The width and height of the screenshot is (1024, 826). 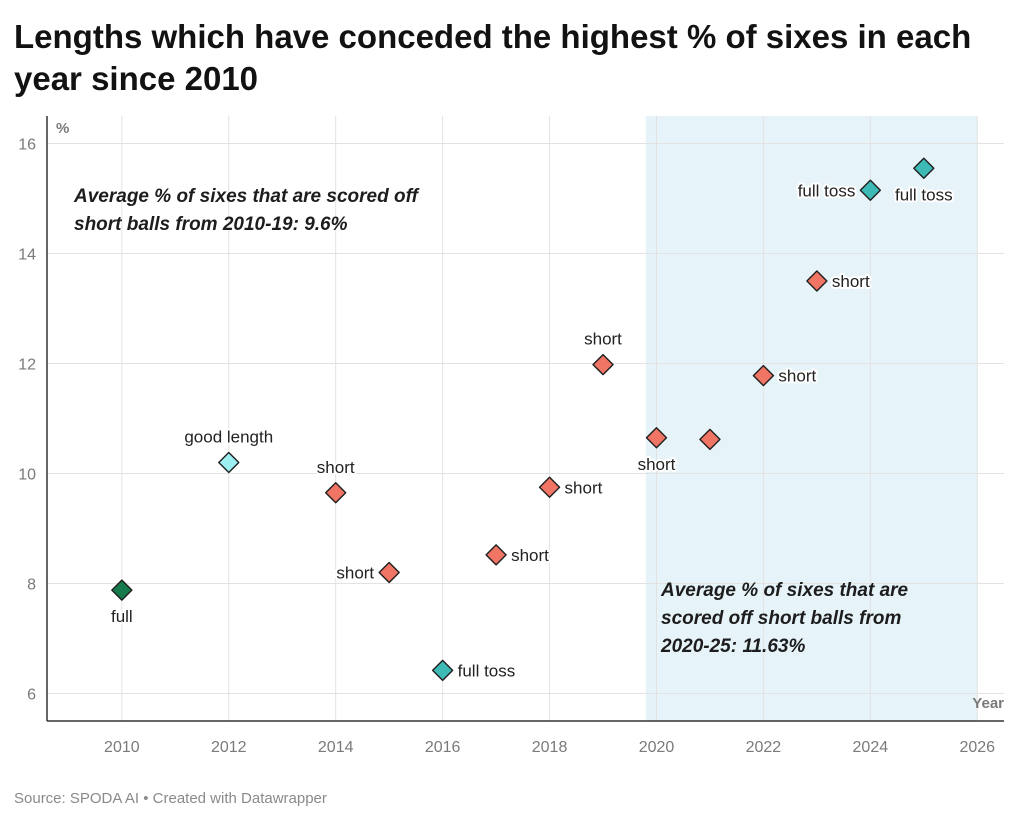 What do you see at coordinates (27, 255) in the screenshot?
I see `y-tick-label: 14` at bounding box center [27, 255].